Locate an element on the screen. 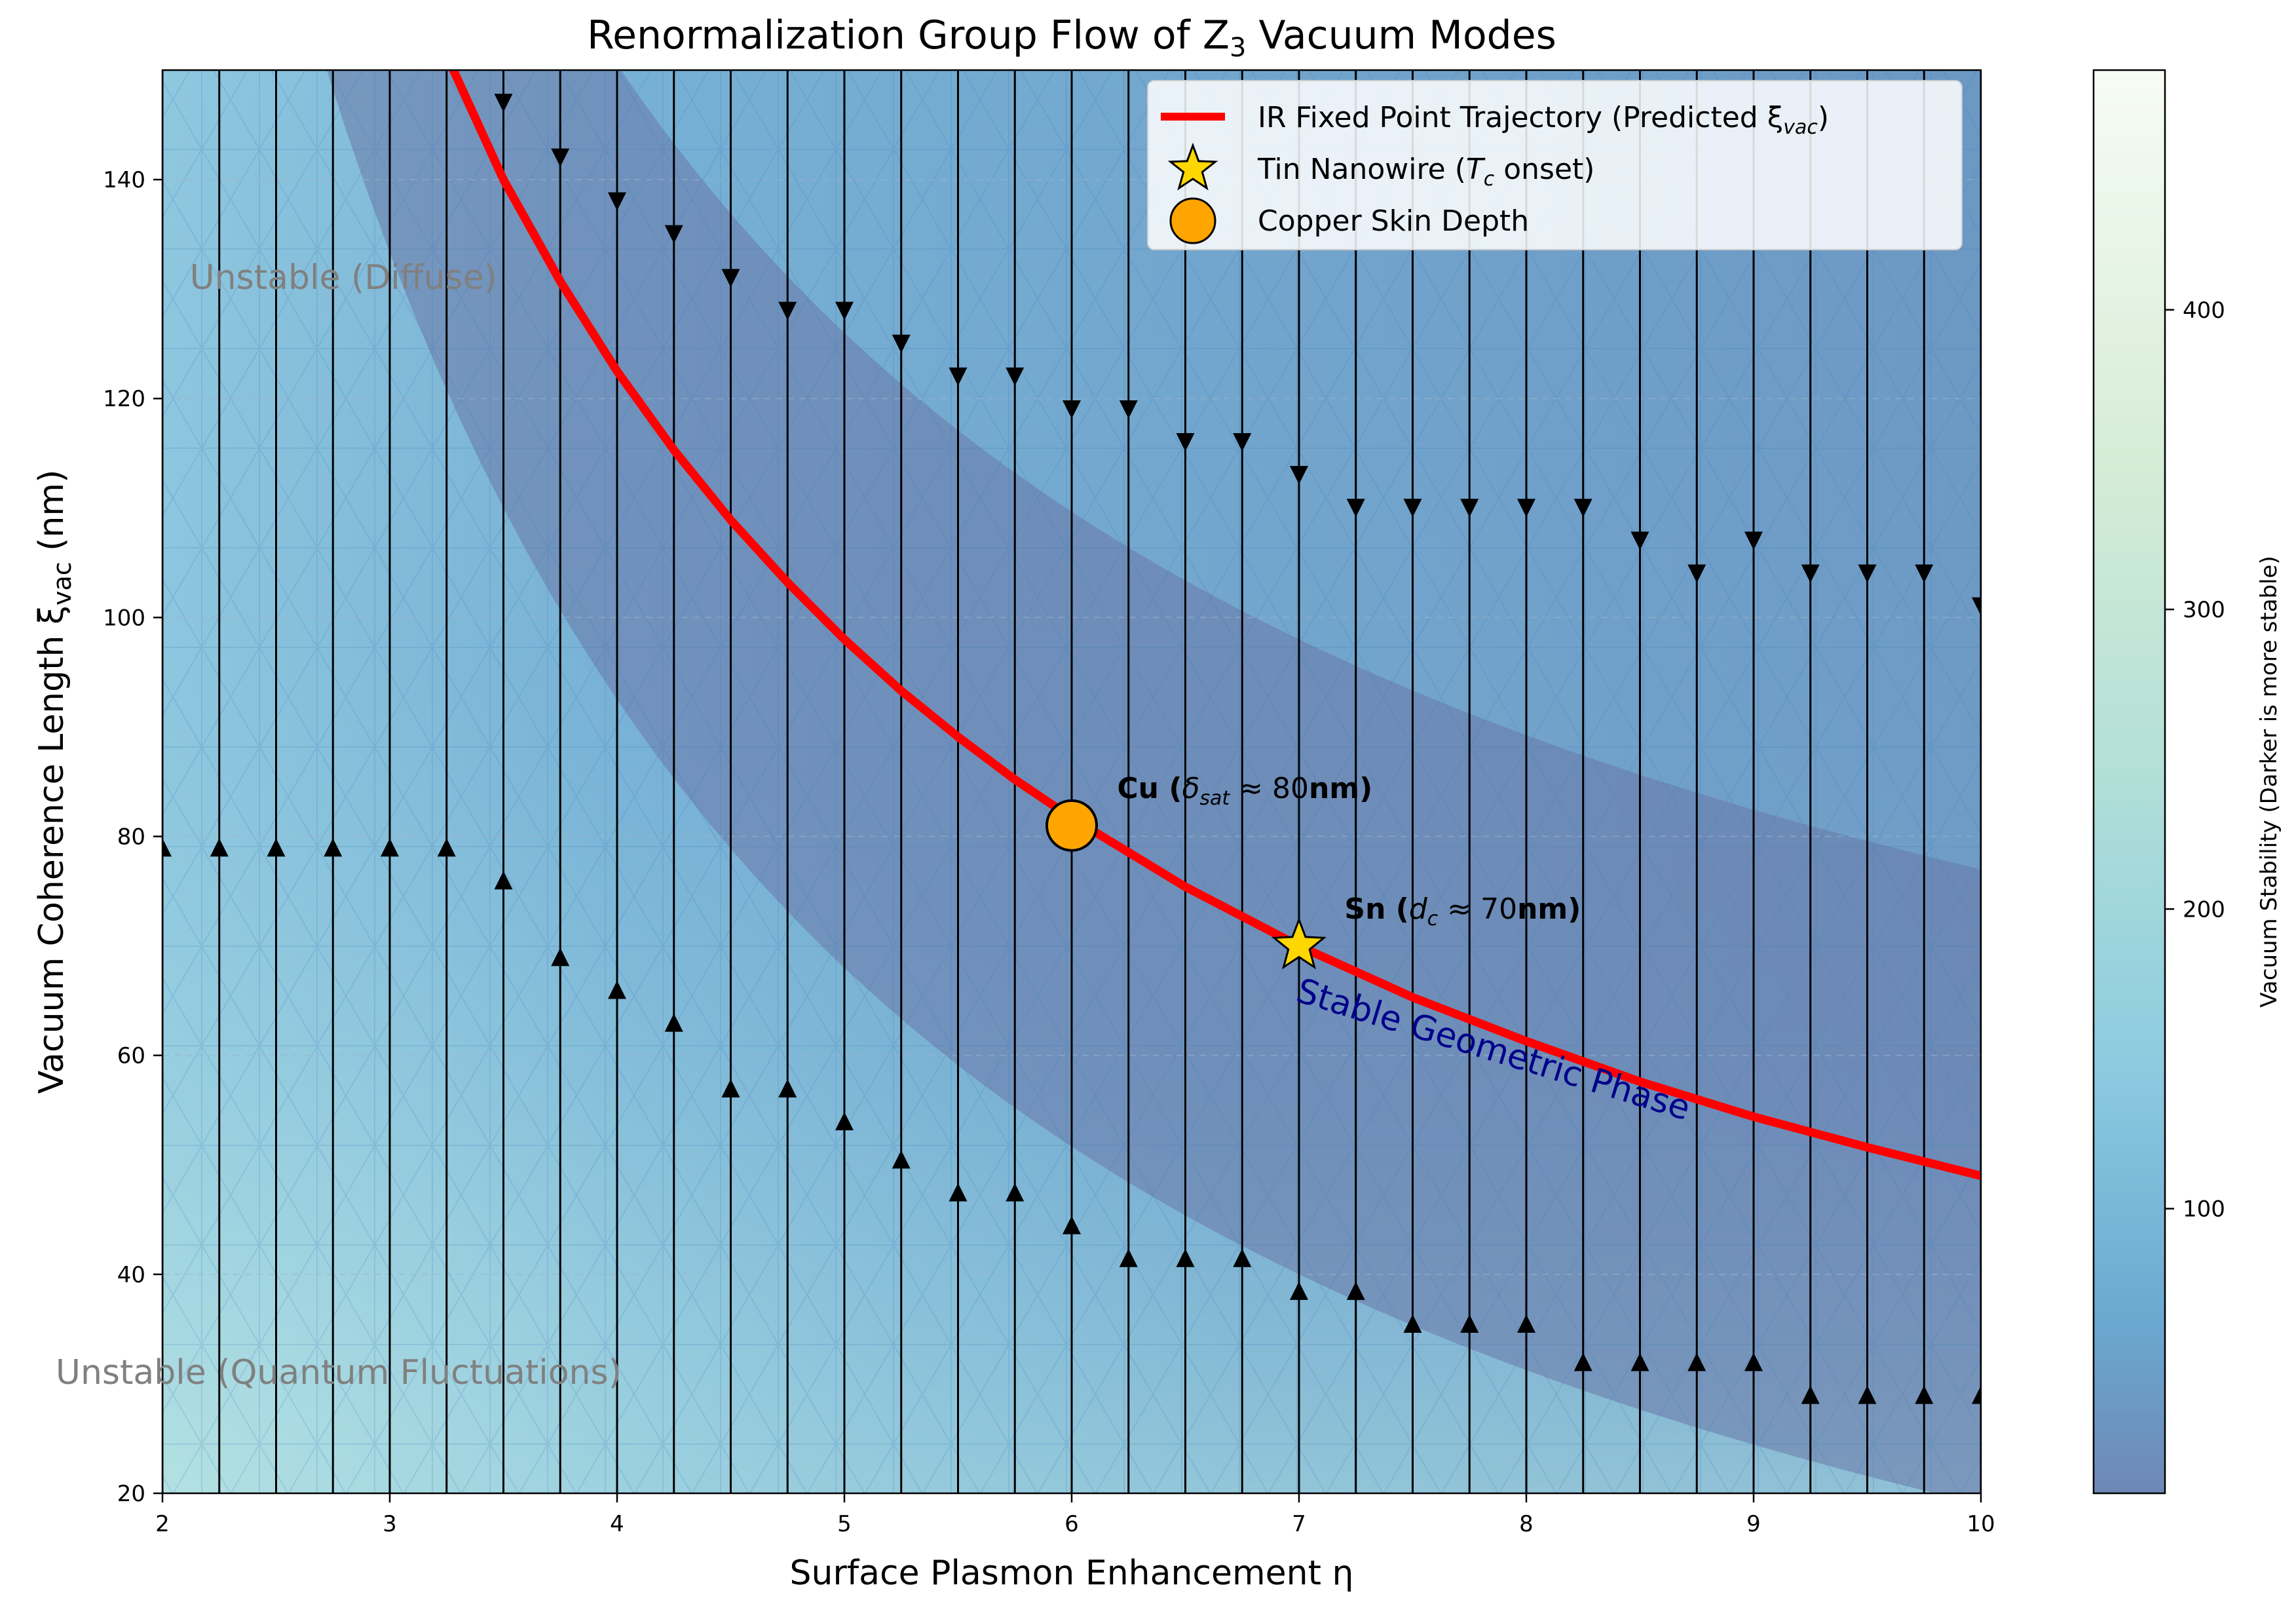 Image resolution: width=2296 pixels, height=1606 pixels. colorbar-tick-label: 300 is located at coordinates (2204, 610).